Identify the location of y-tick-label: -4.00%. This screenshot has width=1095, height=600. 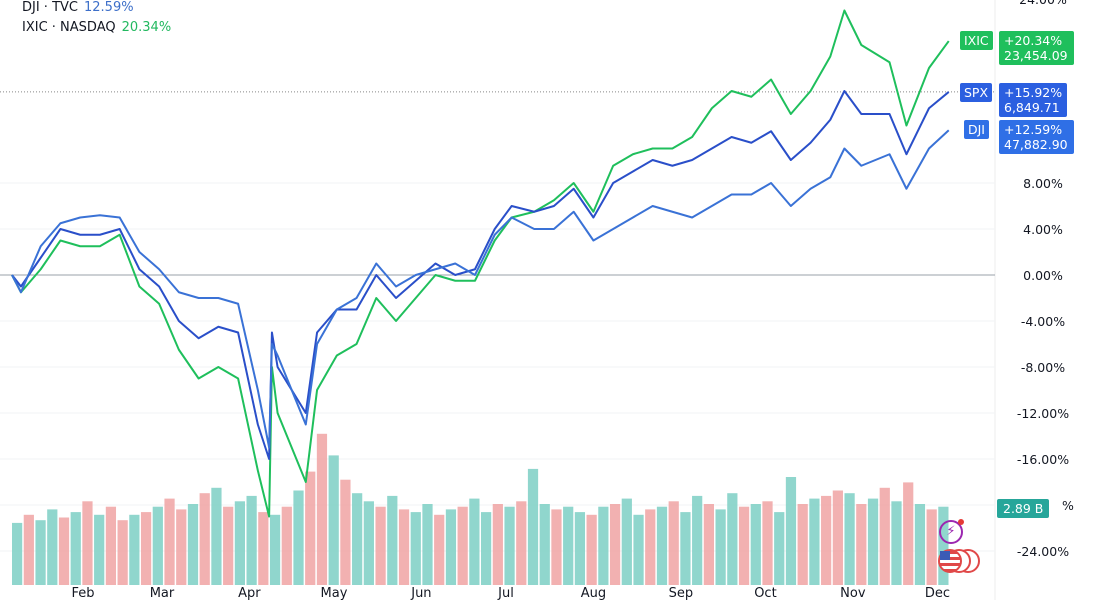
(1043, 321).